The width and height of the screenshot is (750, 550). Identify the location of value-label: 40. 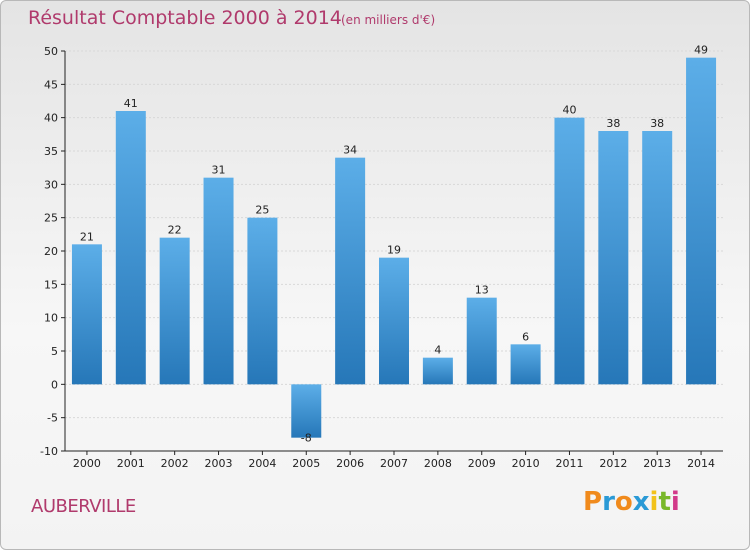
(569, 110).